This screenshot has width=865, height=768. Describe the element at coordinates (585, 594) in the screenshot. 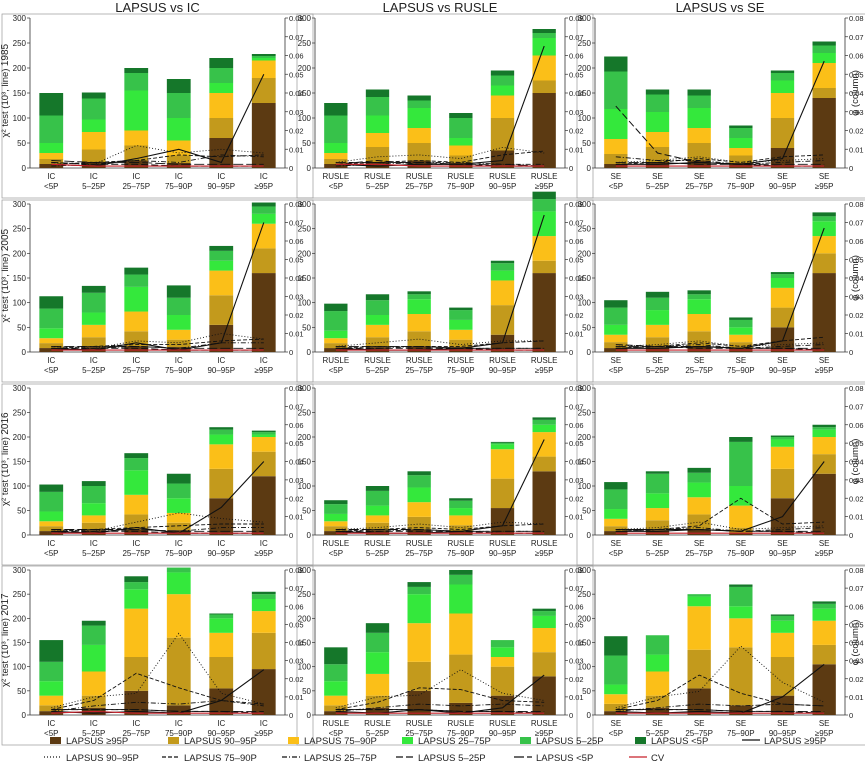

I see `left-tick-label: 250` at that location.